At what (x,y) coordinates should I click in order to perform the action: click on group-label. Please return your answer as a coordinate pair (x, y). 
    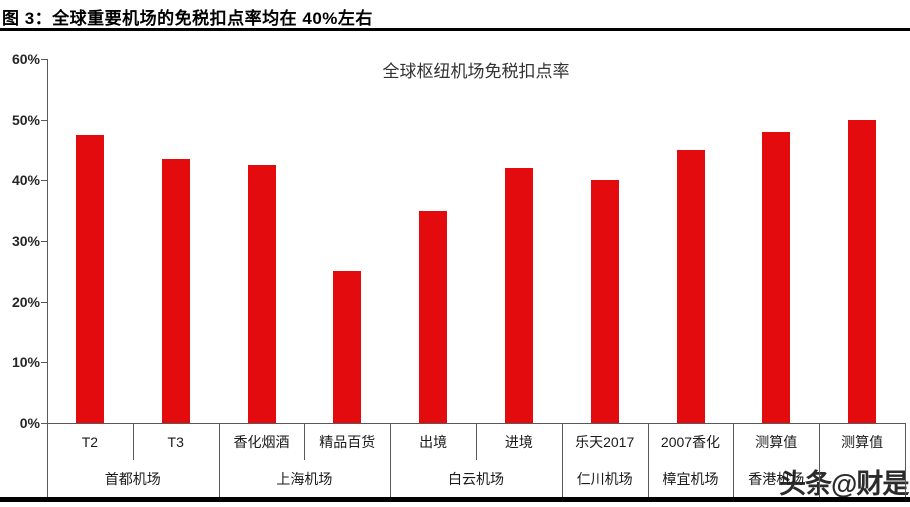
    Looking at the image, I should click on (862, 478).